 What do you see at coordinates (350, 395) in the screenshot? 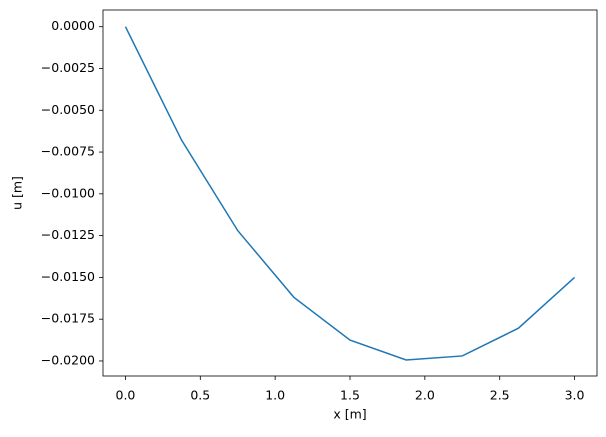
I see `x-tick-label: 1.5` at bounding box center [350, 395].